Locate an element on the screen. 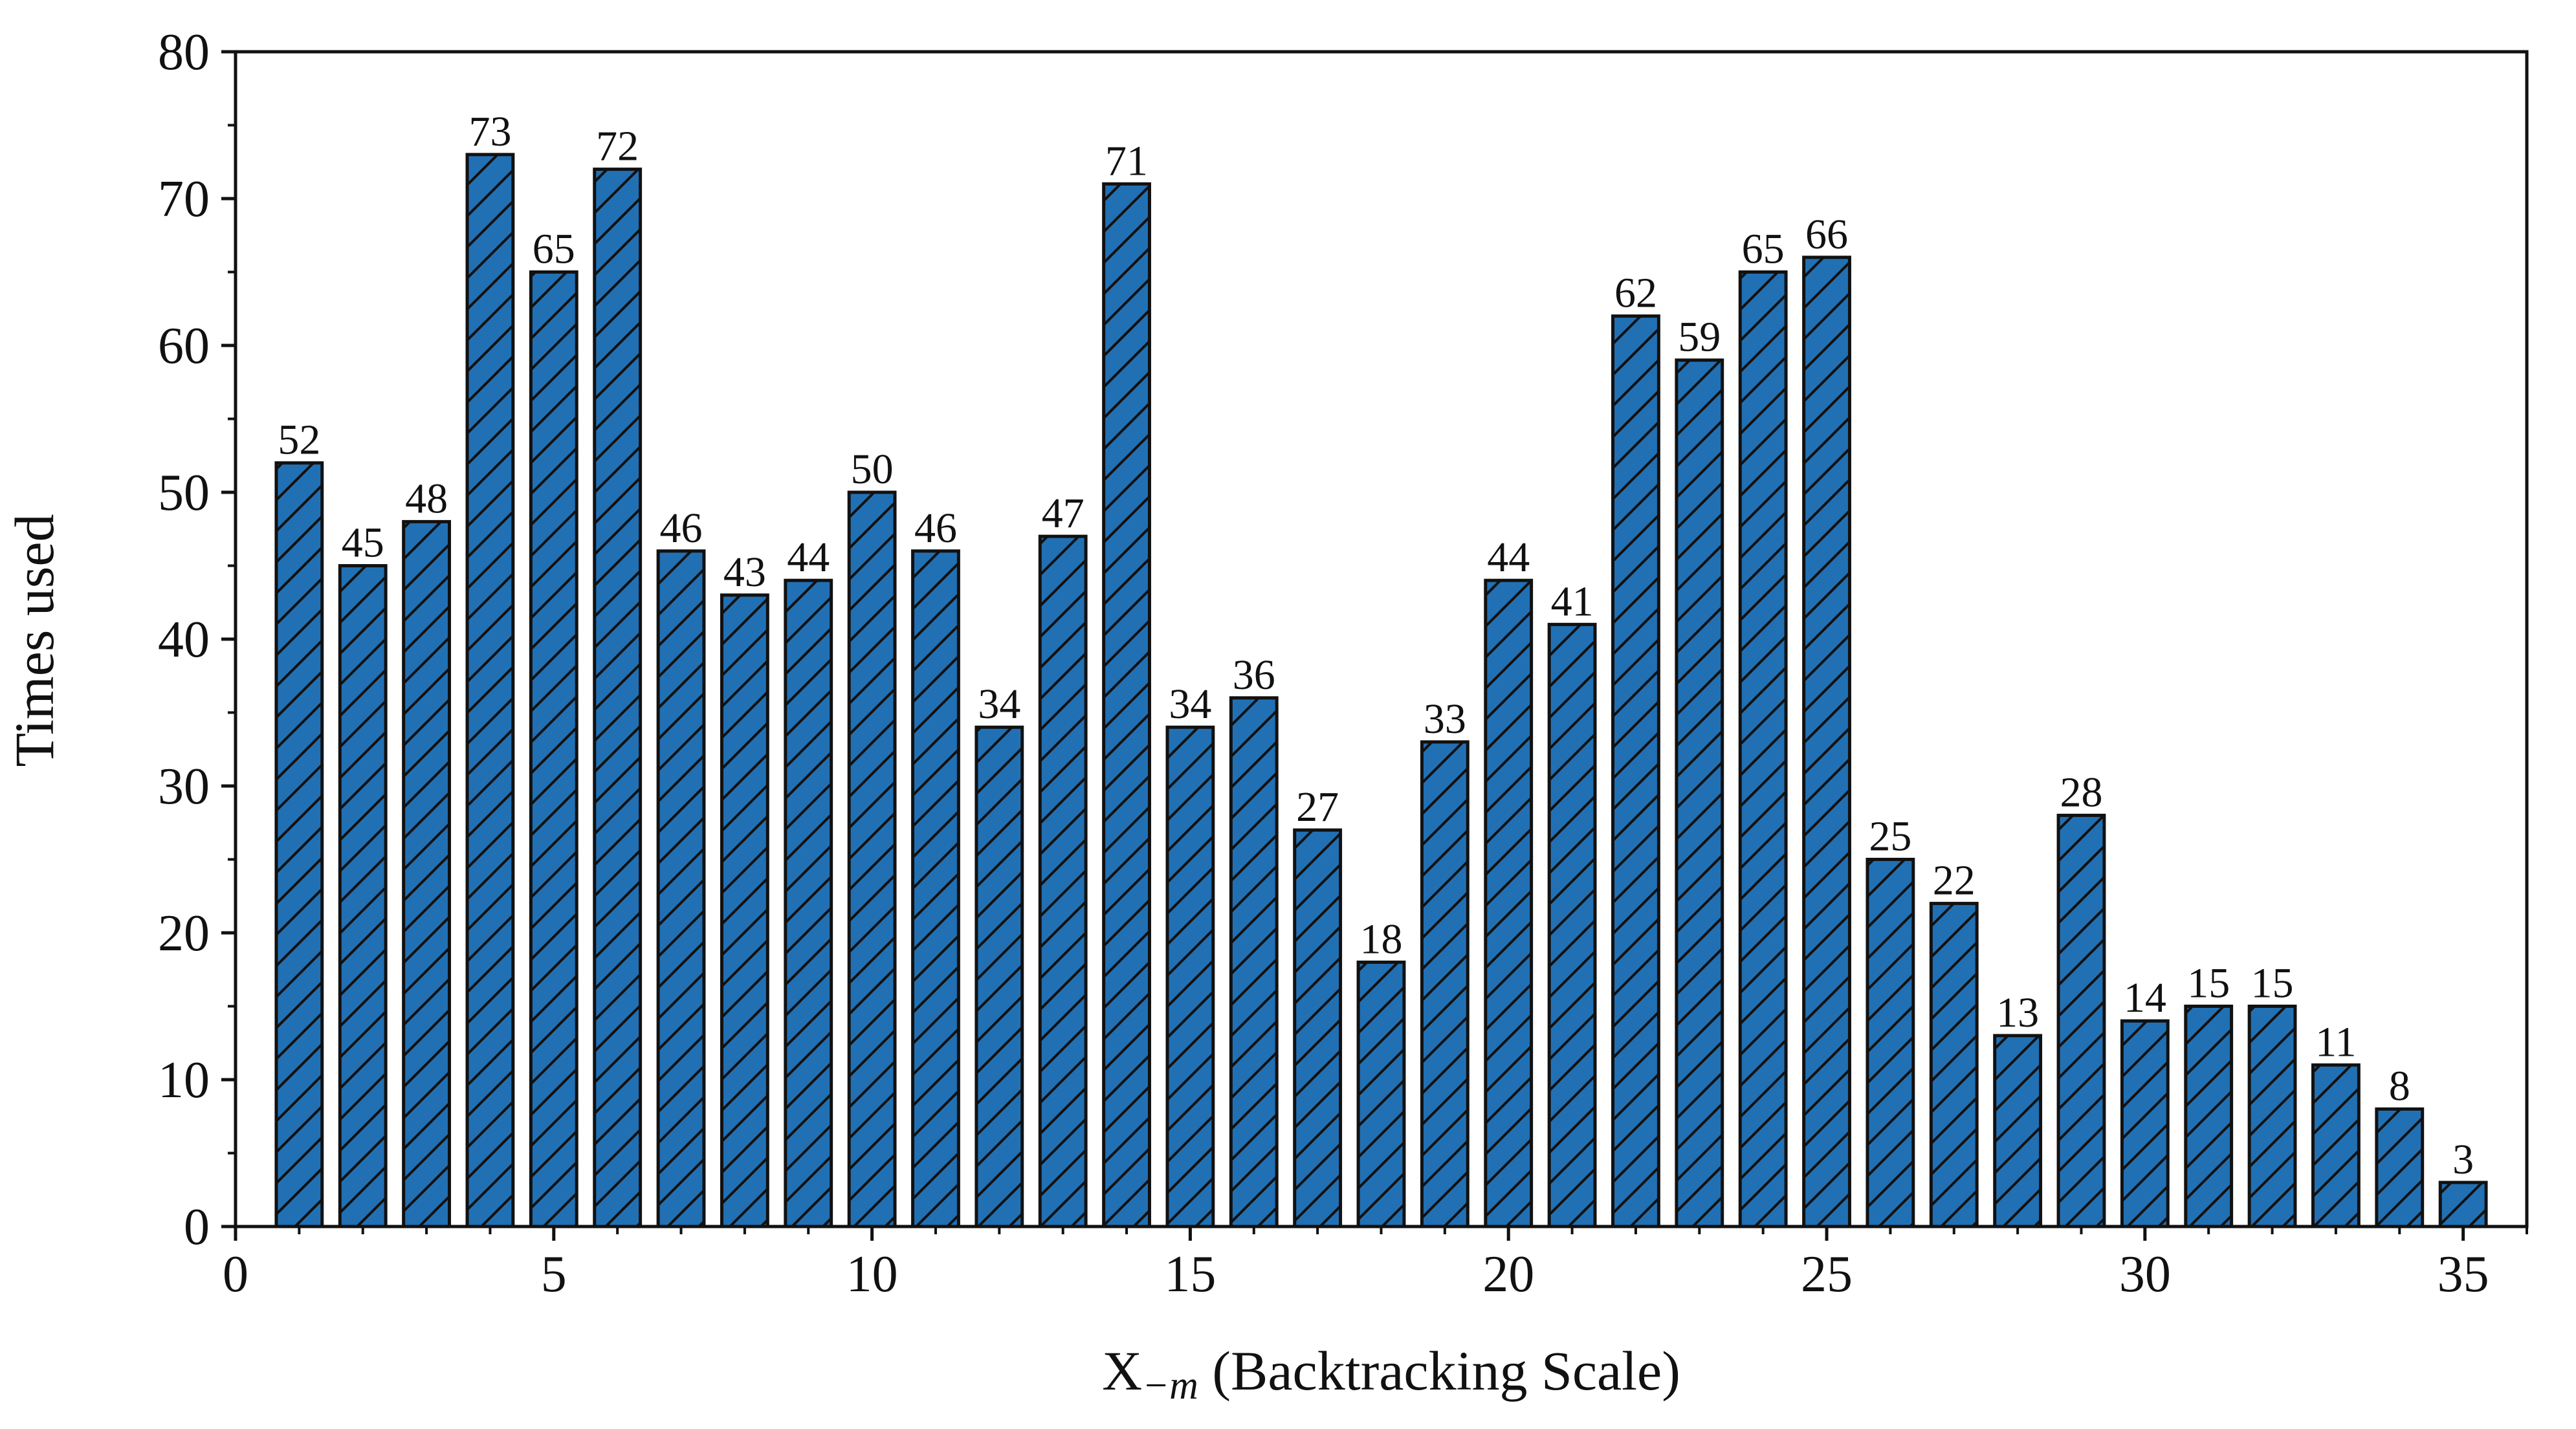 This screenshot has height=1429, width=2576. y-tick-label: 70 is located at coordinates (184, 199).